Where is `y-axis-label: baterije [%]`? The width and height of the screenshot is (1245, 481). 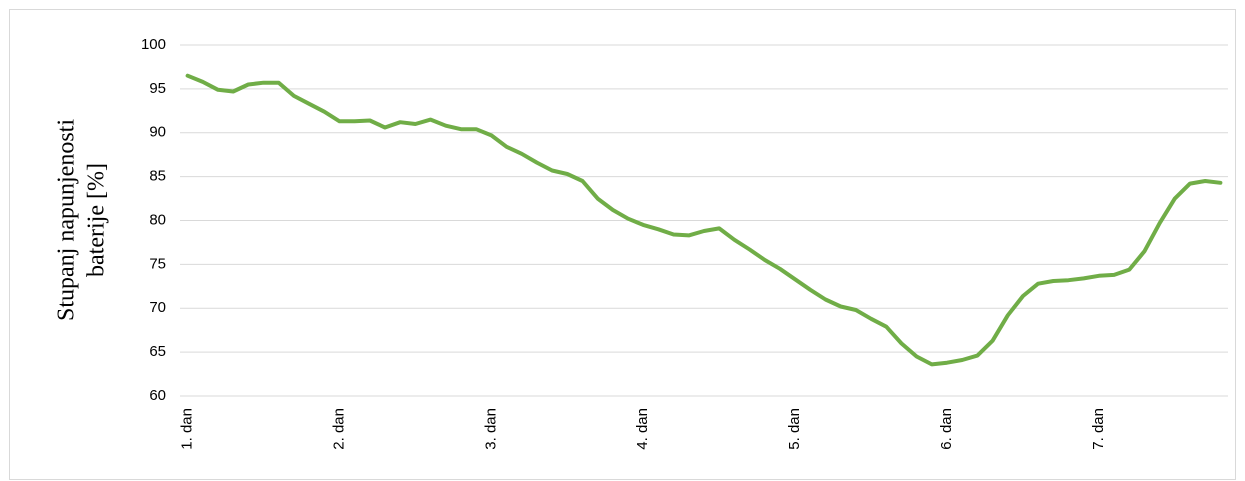 y-axis-label: baterije [%] is located at coordinates (97, 220).